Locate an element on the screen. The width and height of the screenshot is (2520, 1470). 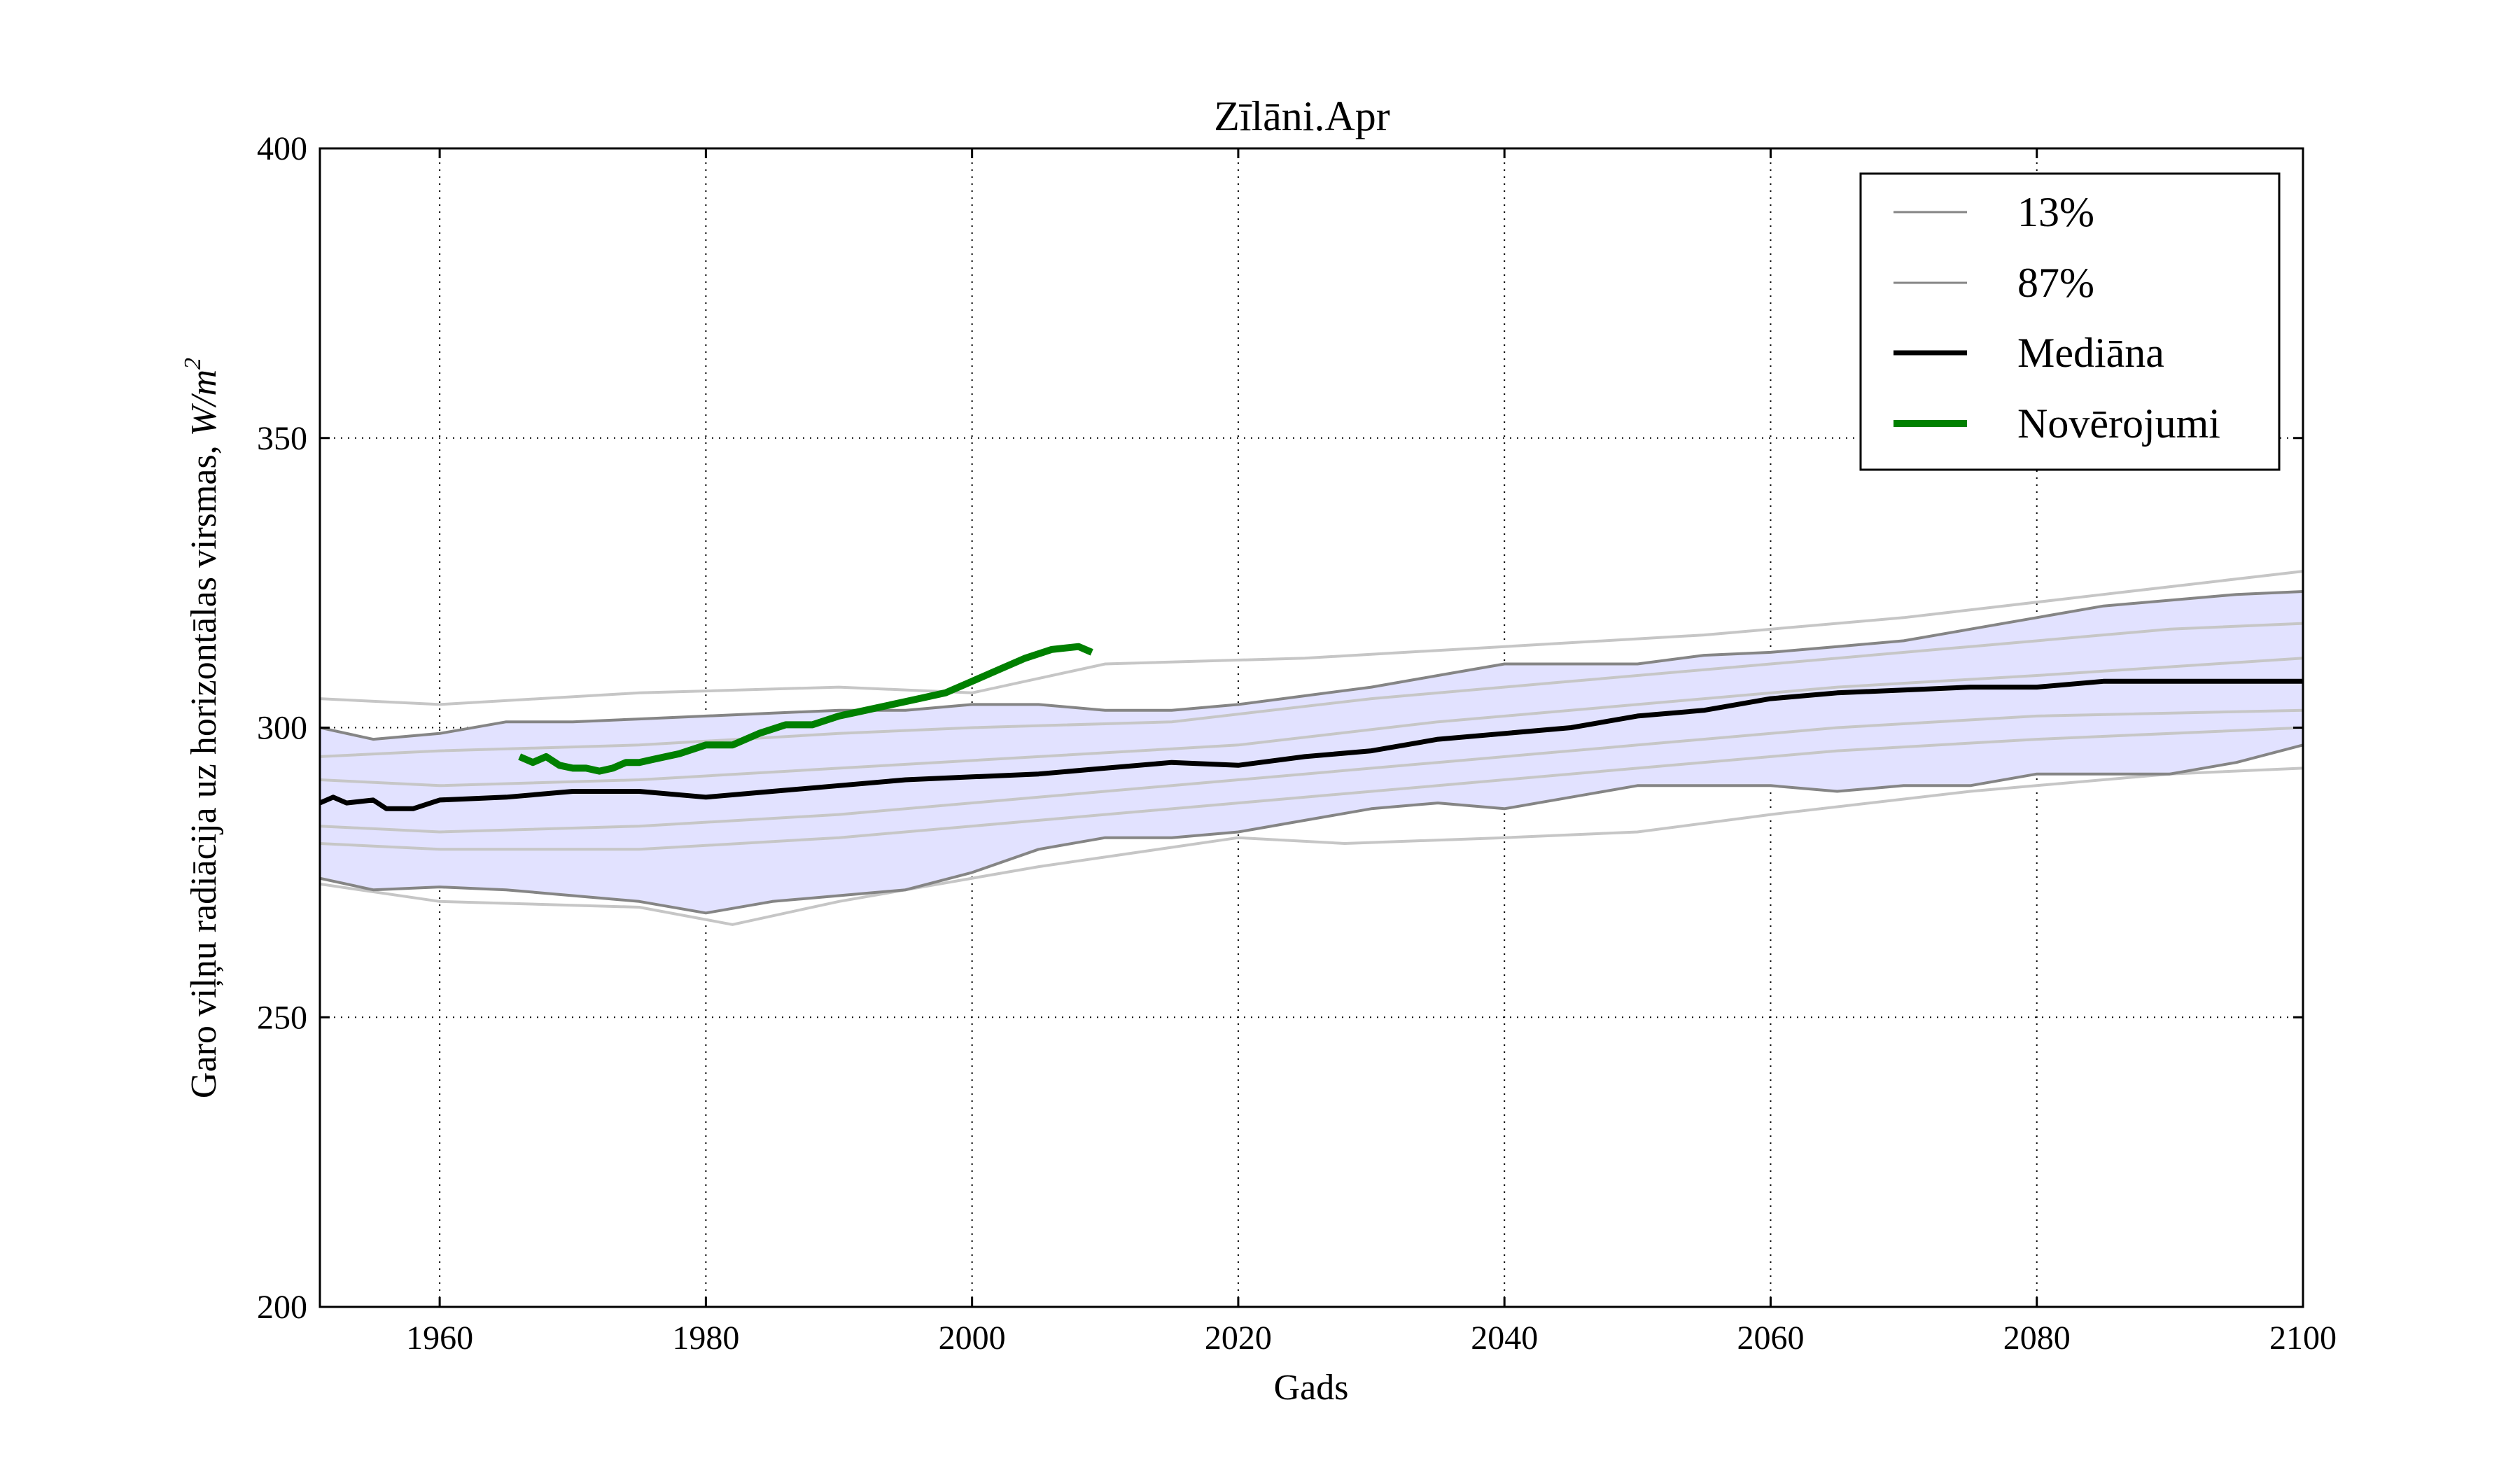
series-line-observations is located at coordinates (805, 709).